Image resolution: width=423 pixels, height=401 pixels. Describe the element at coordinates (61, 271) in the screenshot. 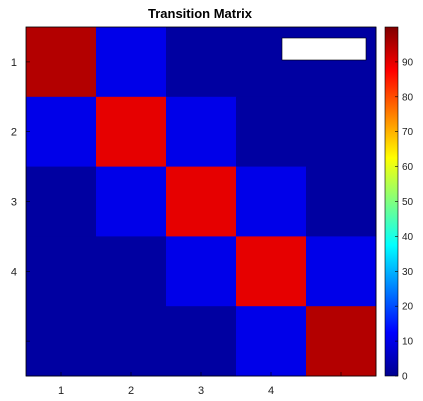

I see `heatmap-cell-r4-c1` at that location.